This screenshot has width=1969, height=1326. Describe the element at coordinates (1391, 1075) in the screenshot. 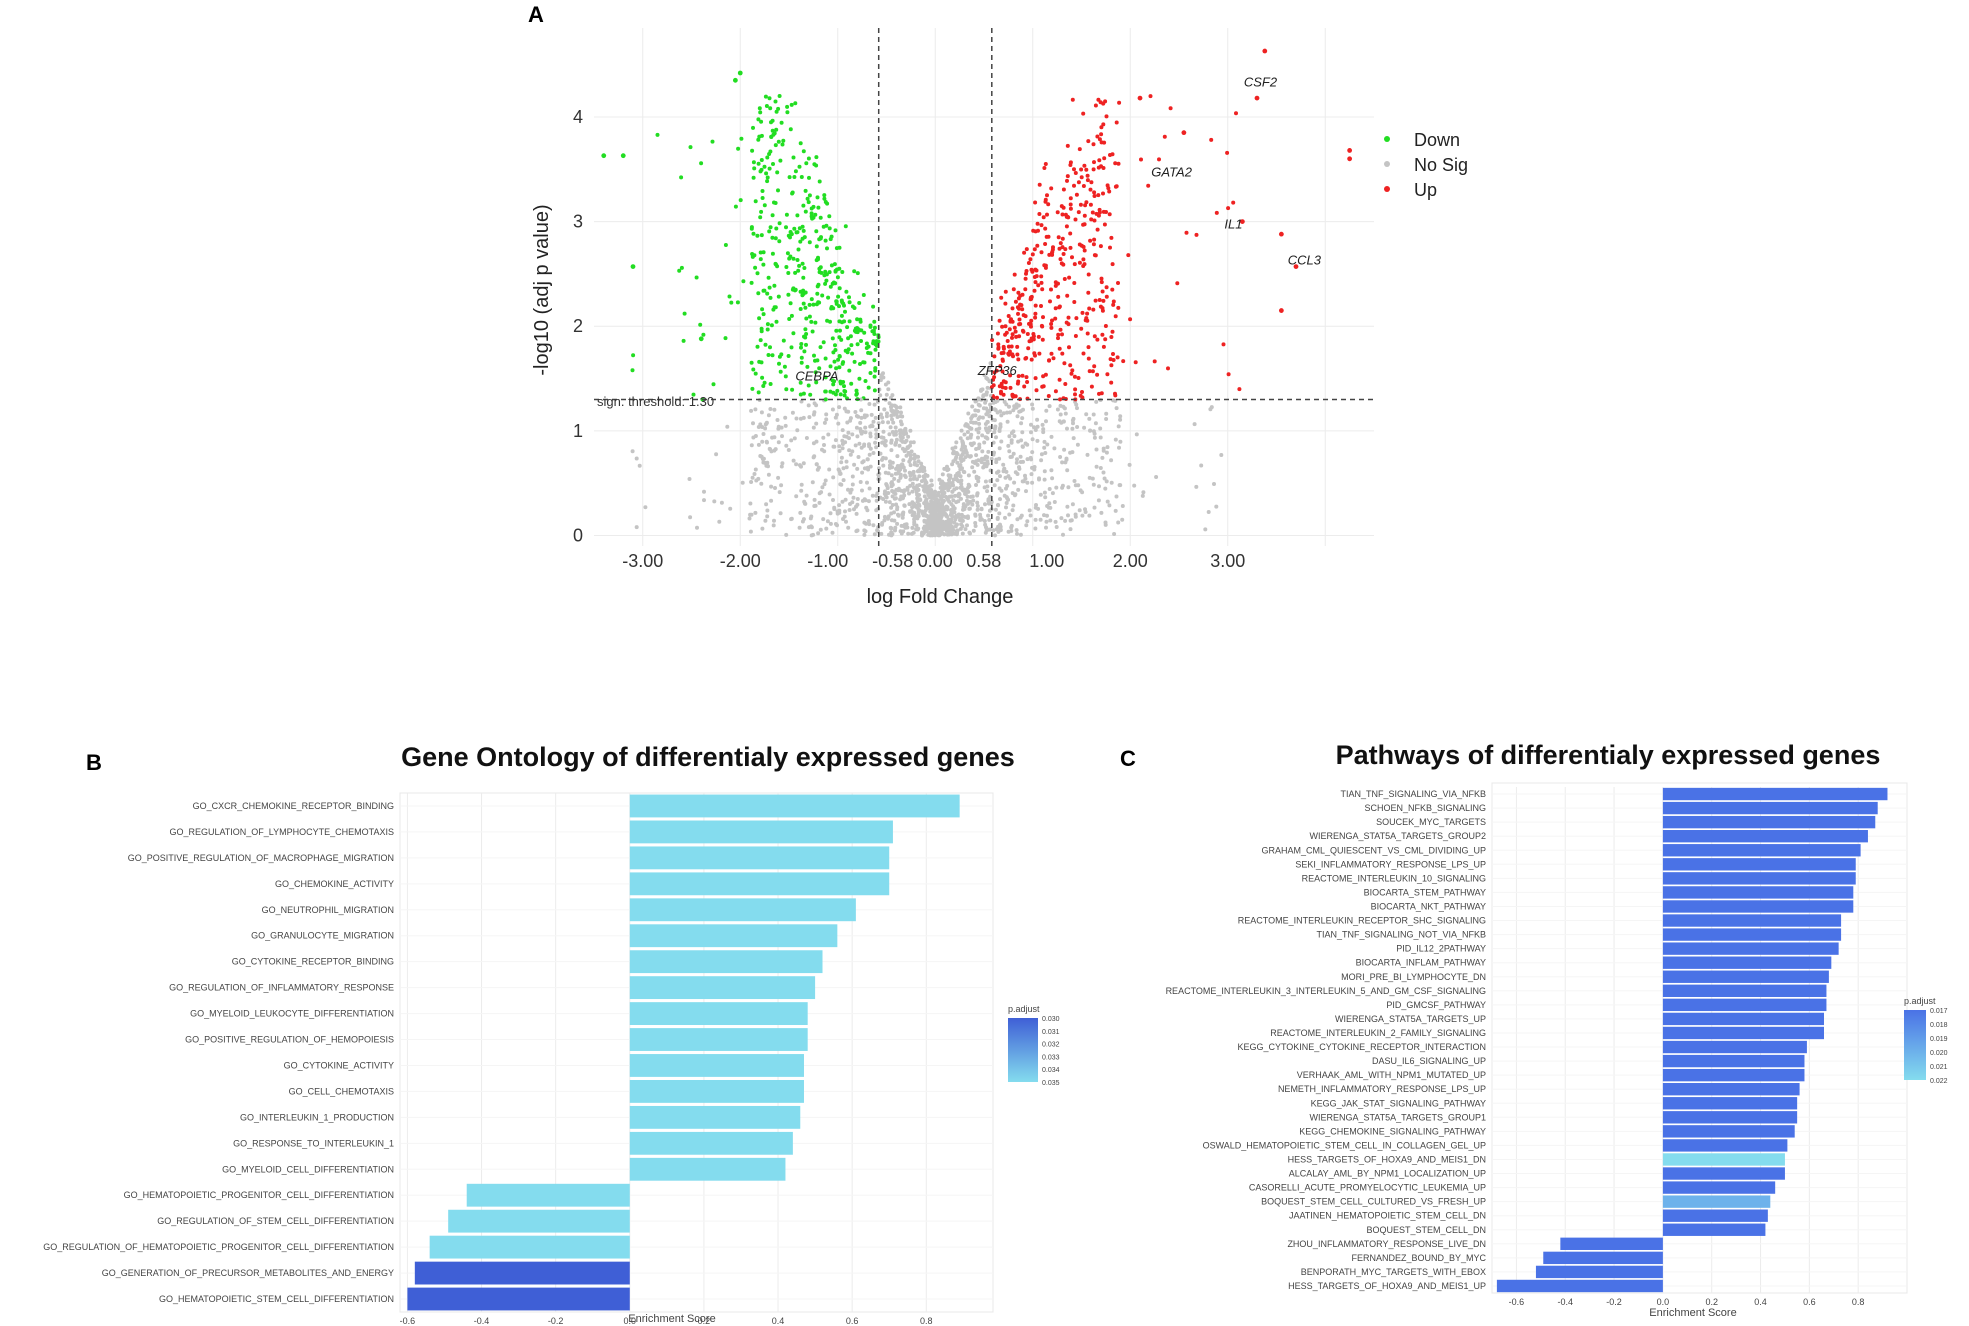

I see `pathway-category-label: VERHAAK_AML_WITH_NPM1_MUTATED_UP` at that location.